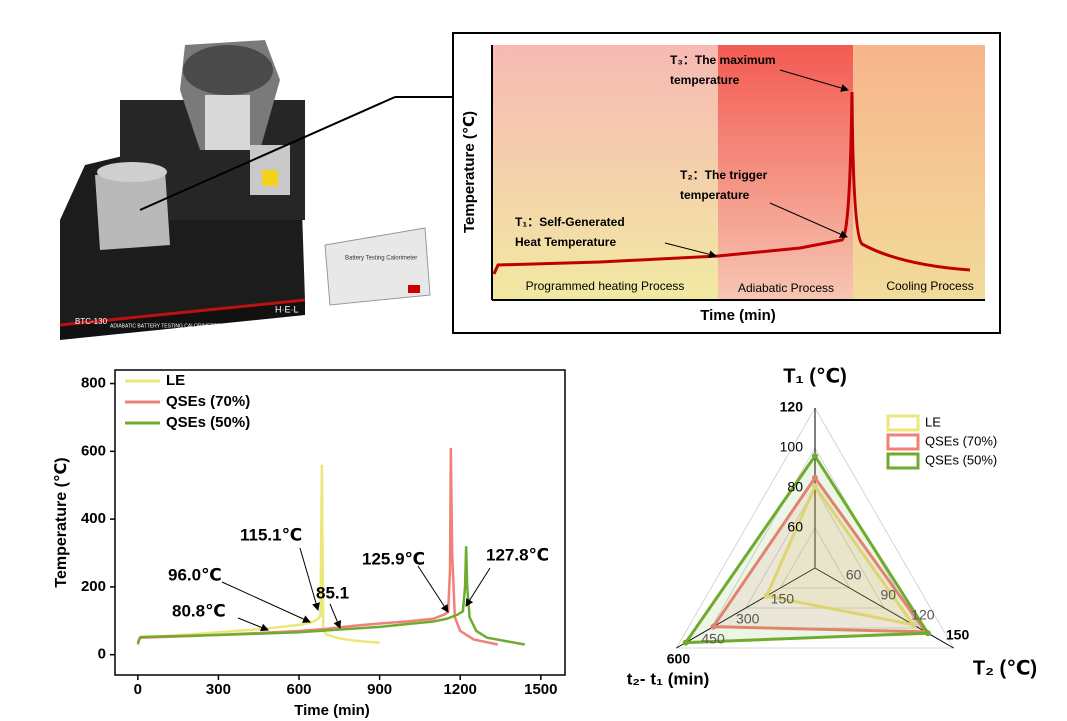 The image size is (1067, 721). What do you see at coordinates (299, 689) in the screenshot?
I see `x-tick-label: 600` at bounding box center [299, 689].